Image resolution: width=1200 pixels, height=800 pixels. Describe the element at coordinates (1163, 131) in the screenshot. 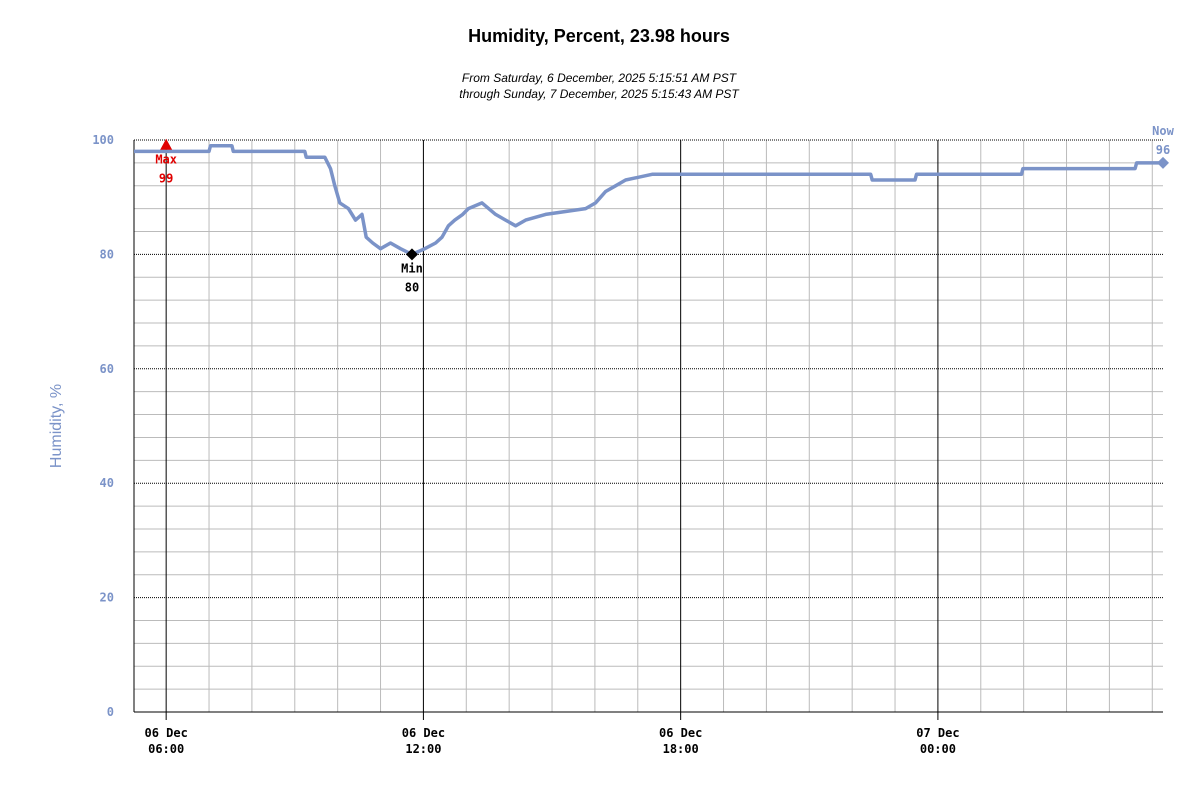

I see `annotation-label: Now` at that location.